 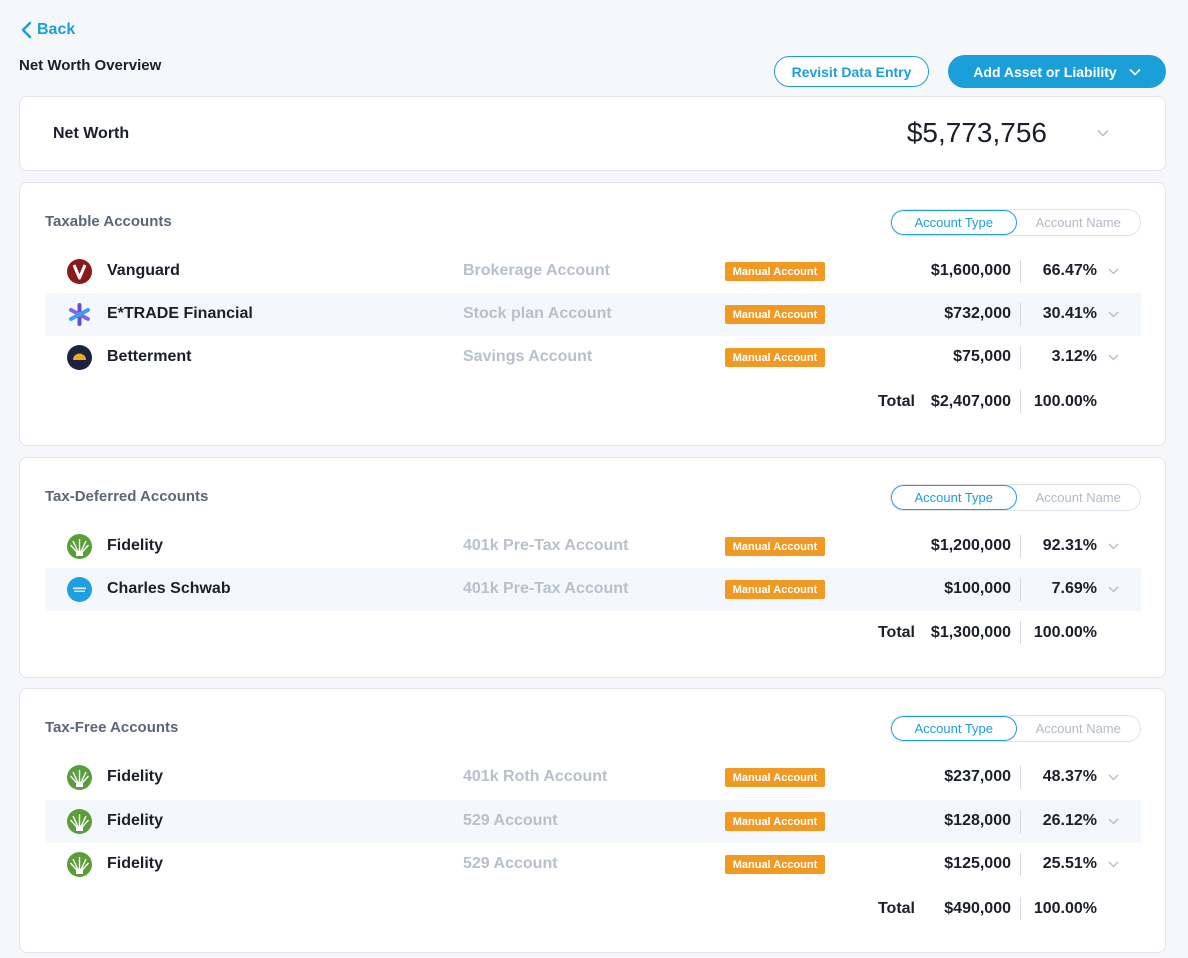 I want to click on schwab-logo, so click(x=79, y=589).